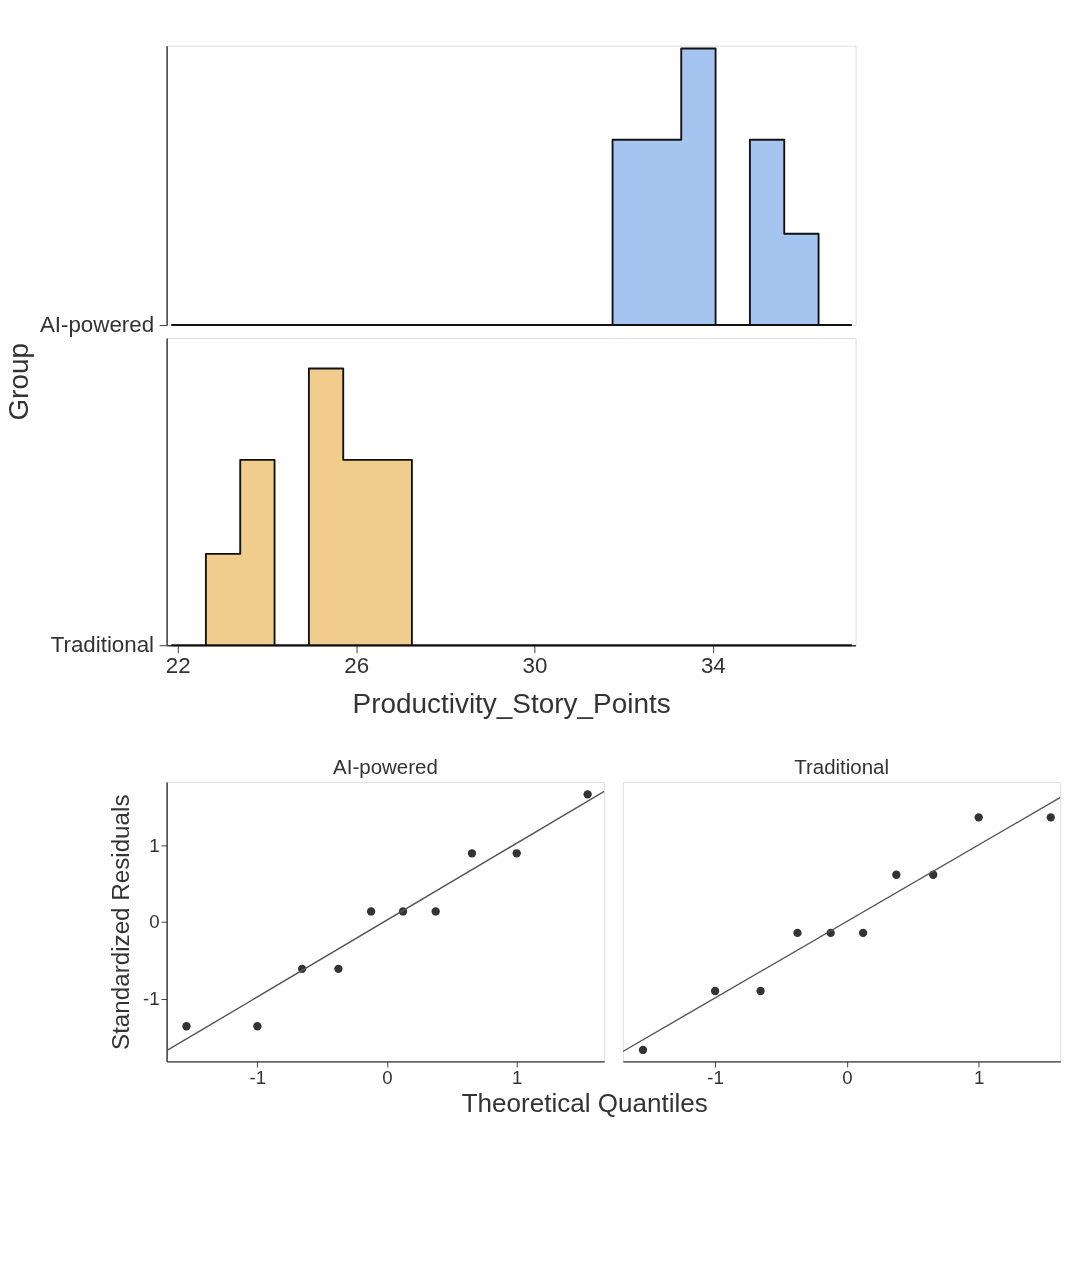 Image resolution: width=1066 pixels, height=1285 pixels. Describe the element at coordinates (535, 665) in the screenshot. I see `x-tick-label: 30` at that location.